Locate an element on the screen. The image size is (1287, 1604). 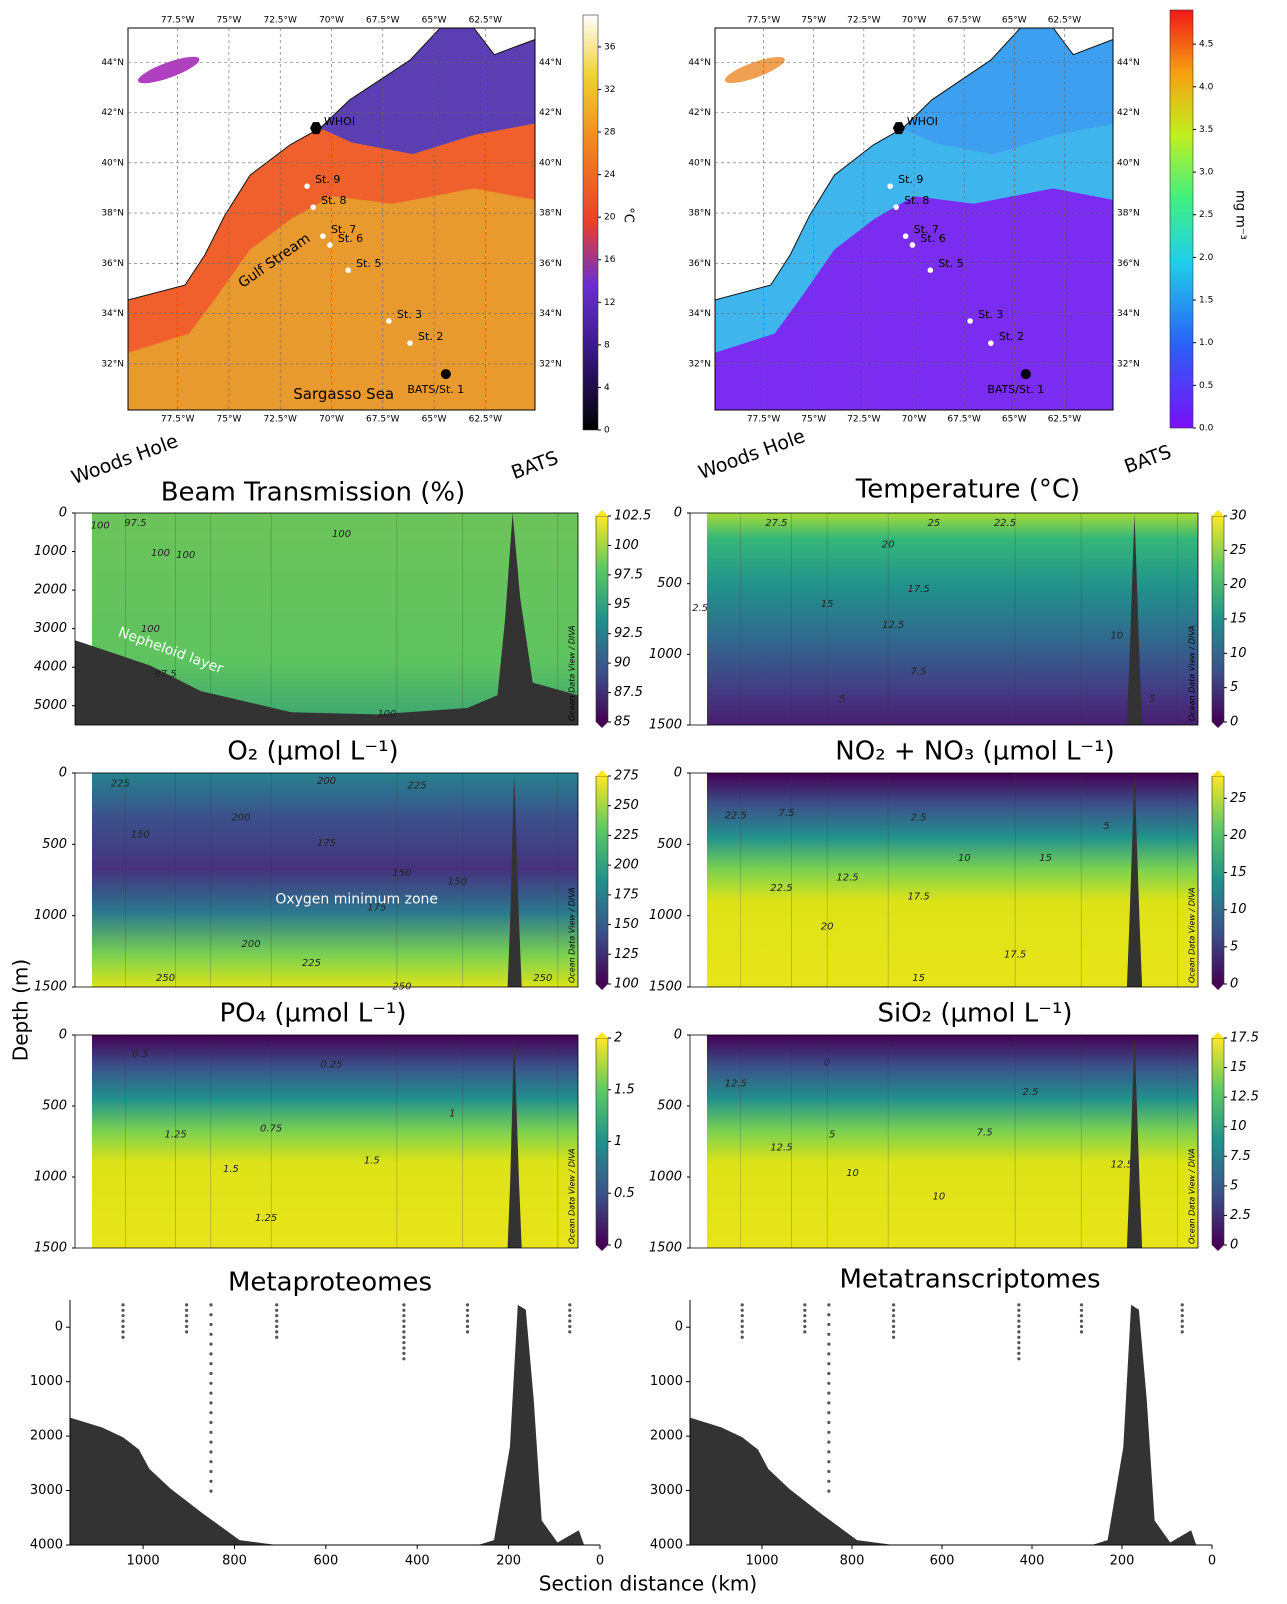
contour-label: 27.5 is located at coordinates (776, 523).